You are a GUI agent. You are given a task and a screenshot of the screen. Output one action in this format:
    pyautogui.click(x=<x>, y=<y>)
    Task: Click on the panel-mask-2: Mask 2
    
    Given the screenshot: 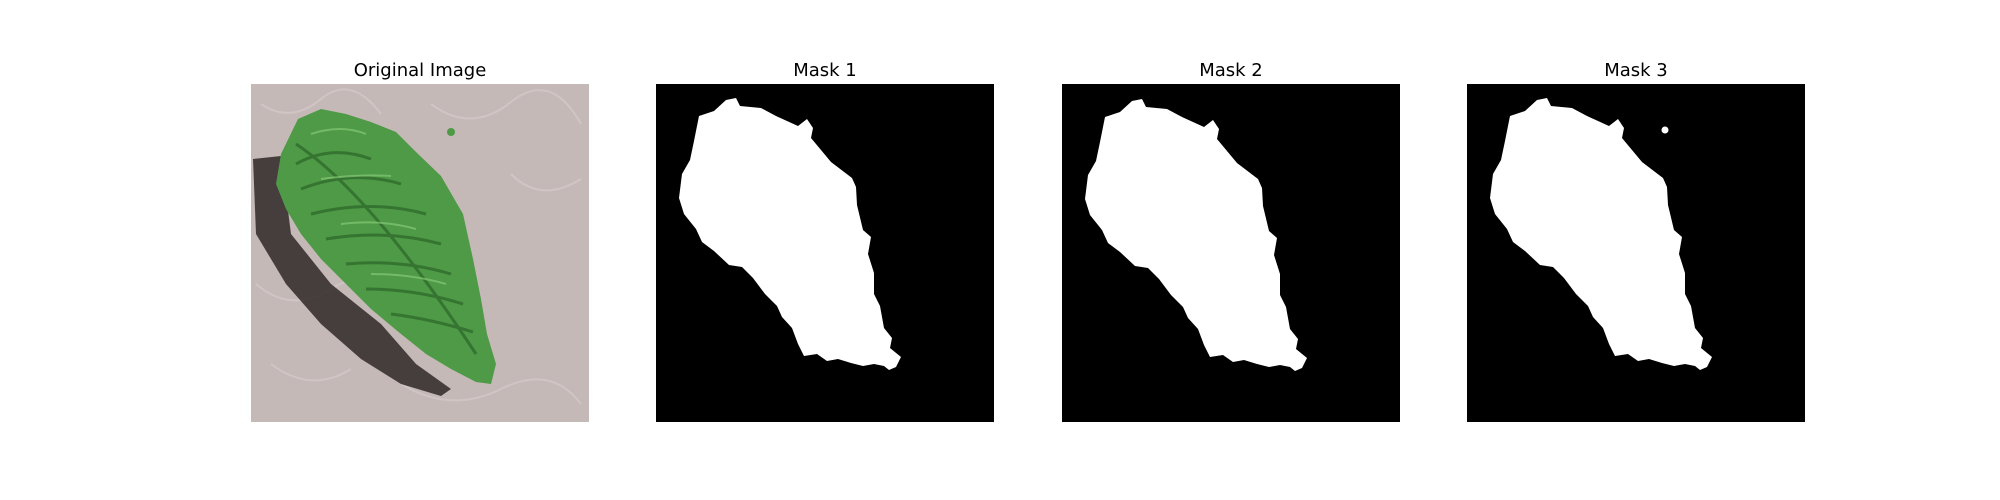 What is the action you would take?
    pyautogui.click(x=1231, y=239)
    